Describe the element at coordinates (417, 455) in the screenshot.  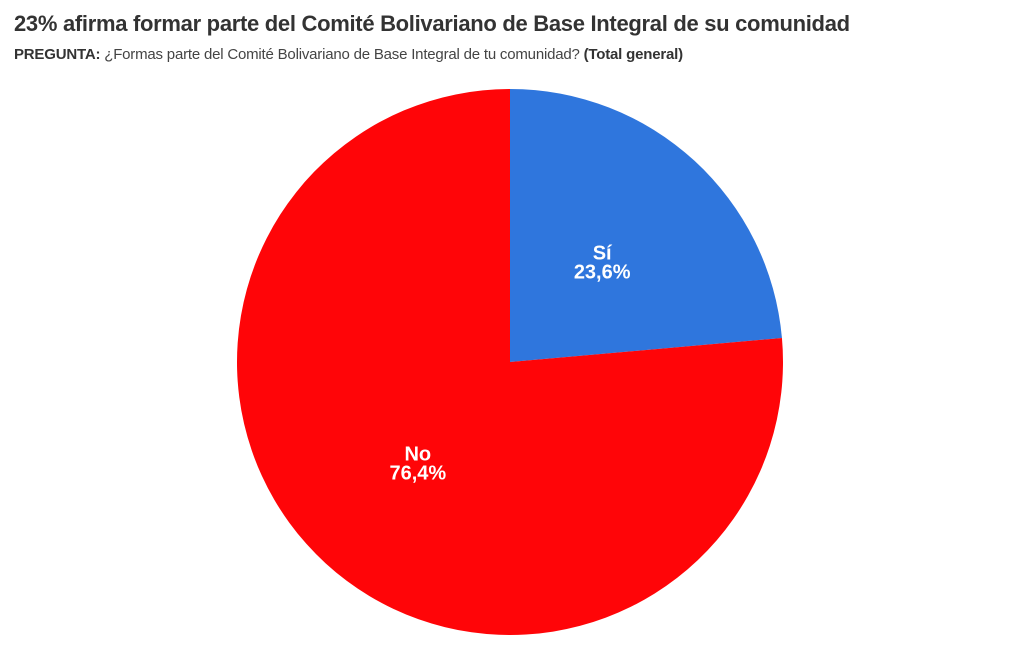
I see `slice-category-label: No` at that location.